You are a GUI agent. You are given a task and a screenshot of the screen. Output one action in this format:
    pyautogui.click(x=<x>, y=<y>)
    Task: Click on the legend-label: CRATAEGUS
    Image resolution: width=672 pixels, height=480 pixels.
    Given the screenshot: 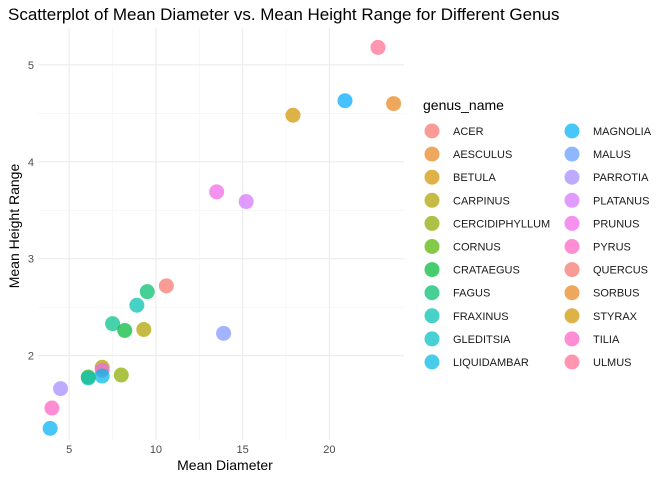 What is the action you would take?
    pyautogui.click(x=486, y=271)
    